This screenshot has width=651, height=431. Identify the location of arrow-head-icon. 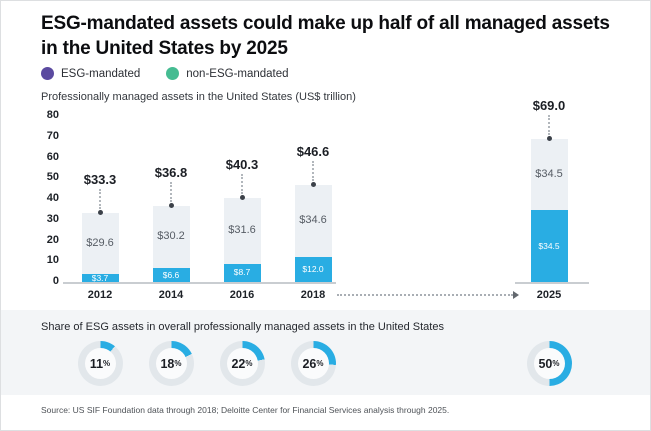
(516, 295).